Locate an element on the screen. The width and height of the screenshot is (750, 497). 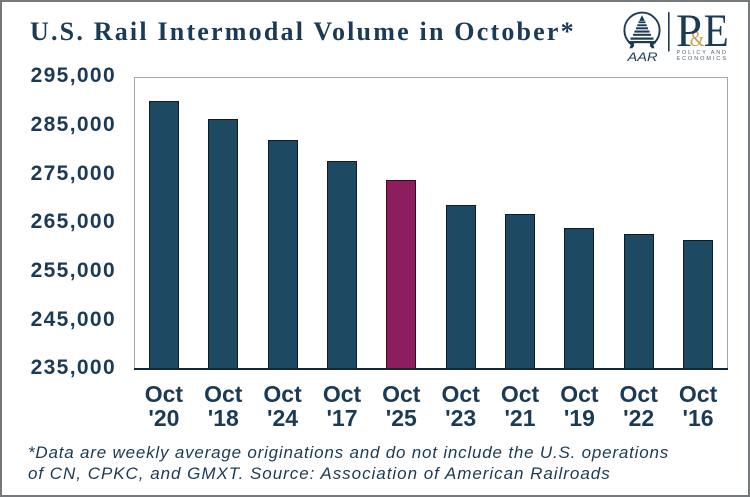
svg-text: AAR is located at coordinates (641, 58).